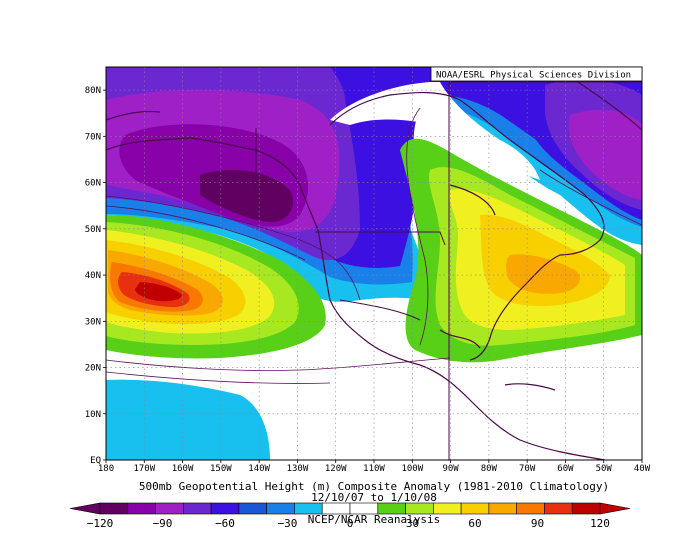  Describe the element at coordinates (163, 523) in the screenshot. I see `colorbar-label: −90` at that location.